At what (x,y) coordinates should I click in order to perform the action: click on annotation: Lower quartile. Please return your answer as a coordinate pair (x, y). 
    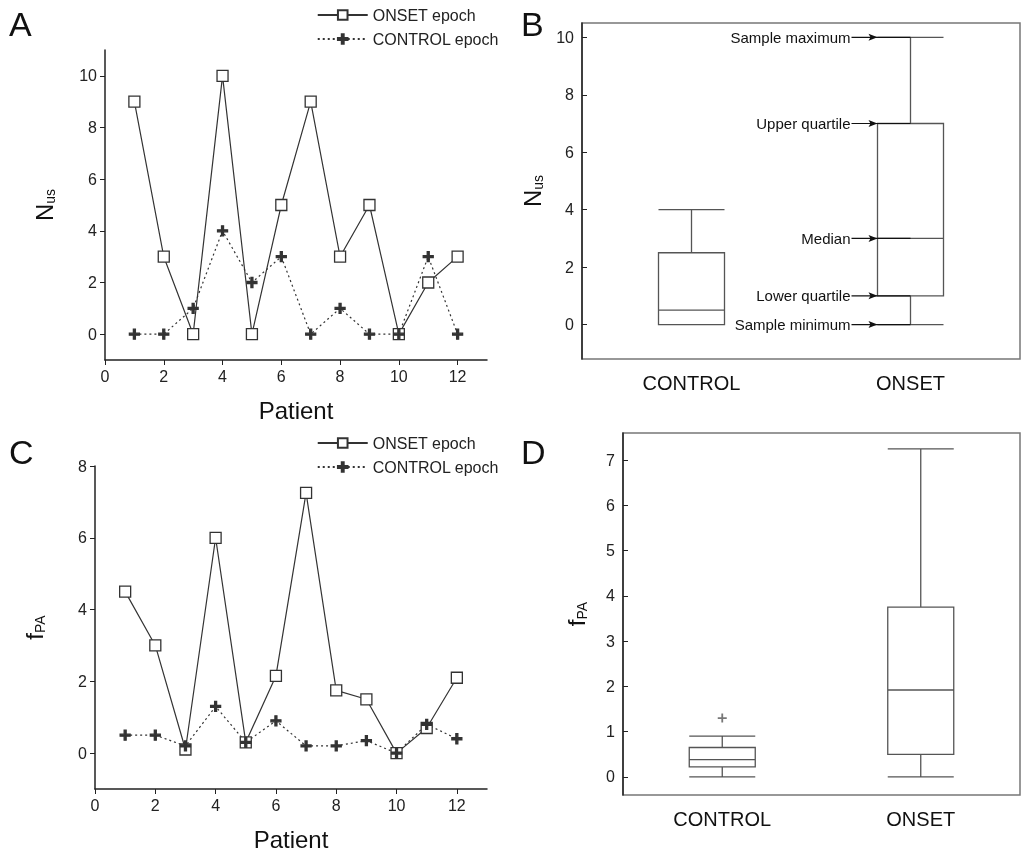
    Looking at the image, I should click on (803, 296).